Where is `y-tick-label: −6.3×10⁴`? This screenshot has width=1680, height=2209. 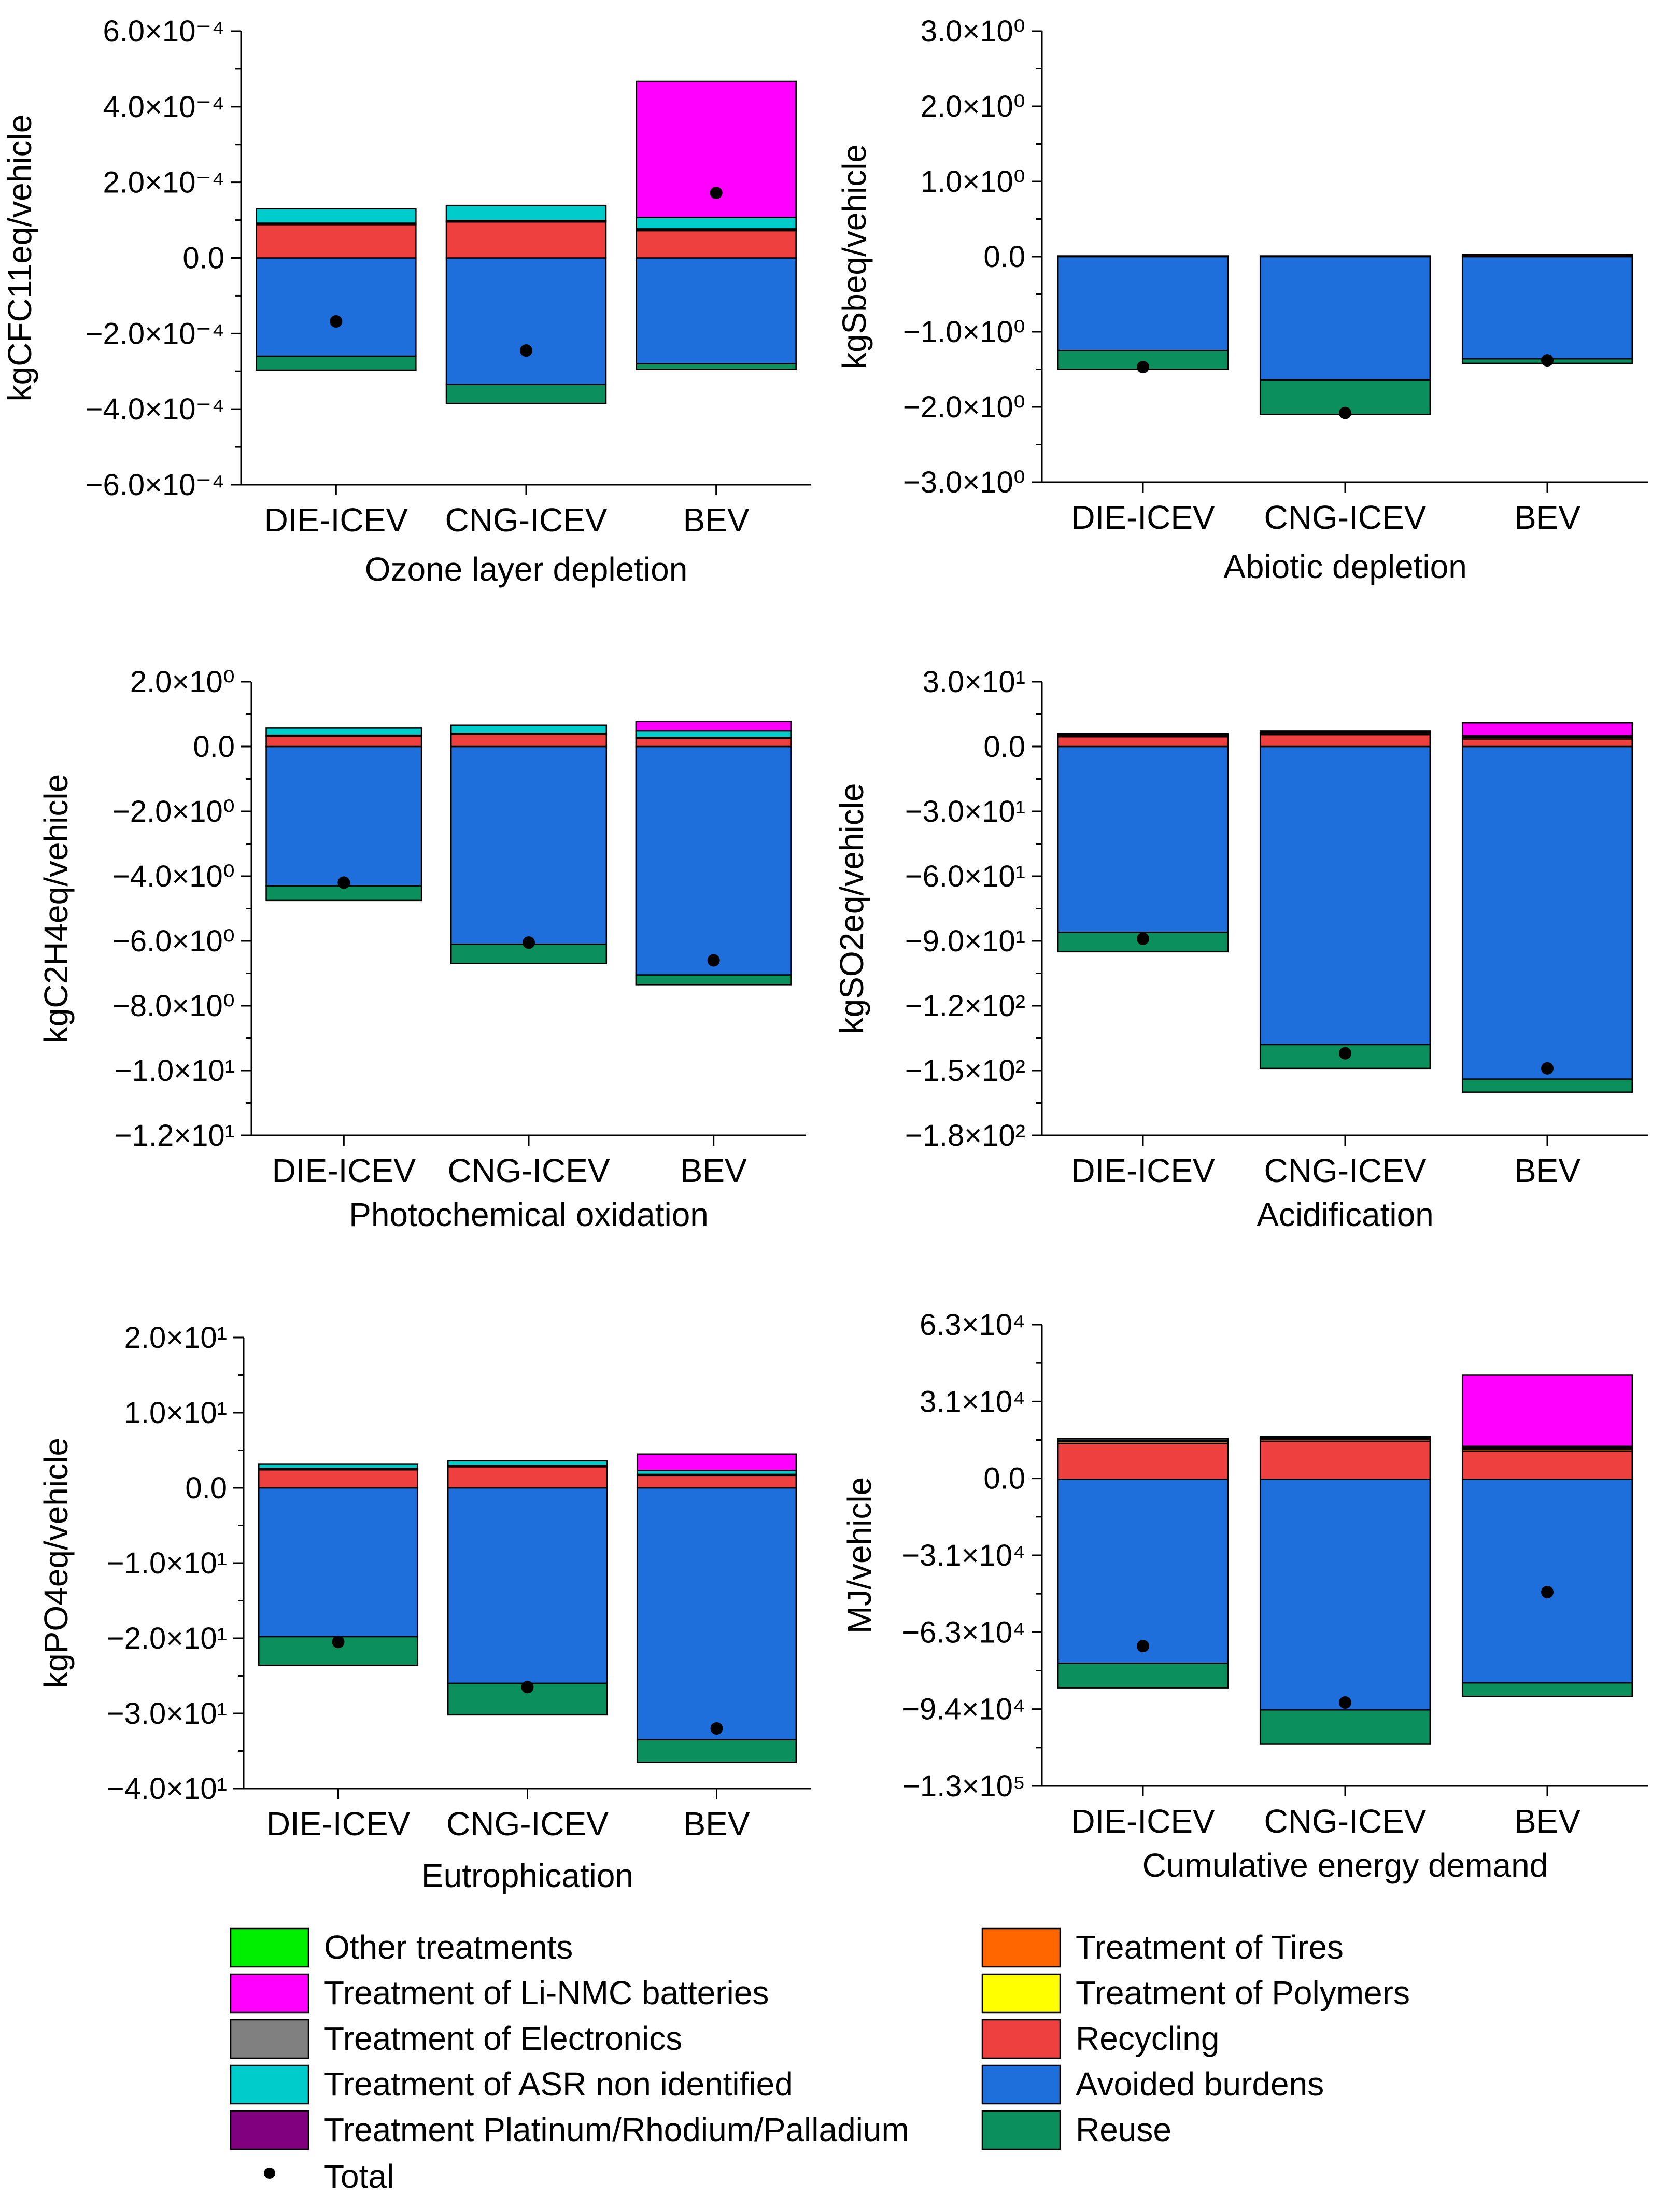 y-tick-label: −6.3×10⁴ is located at coordinates (964, 1632).